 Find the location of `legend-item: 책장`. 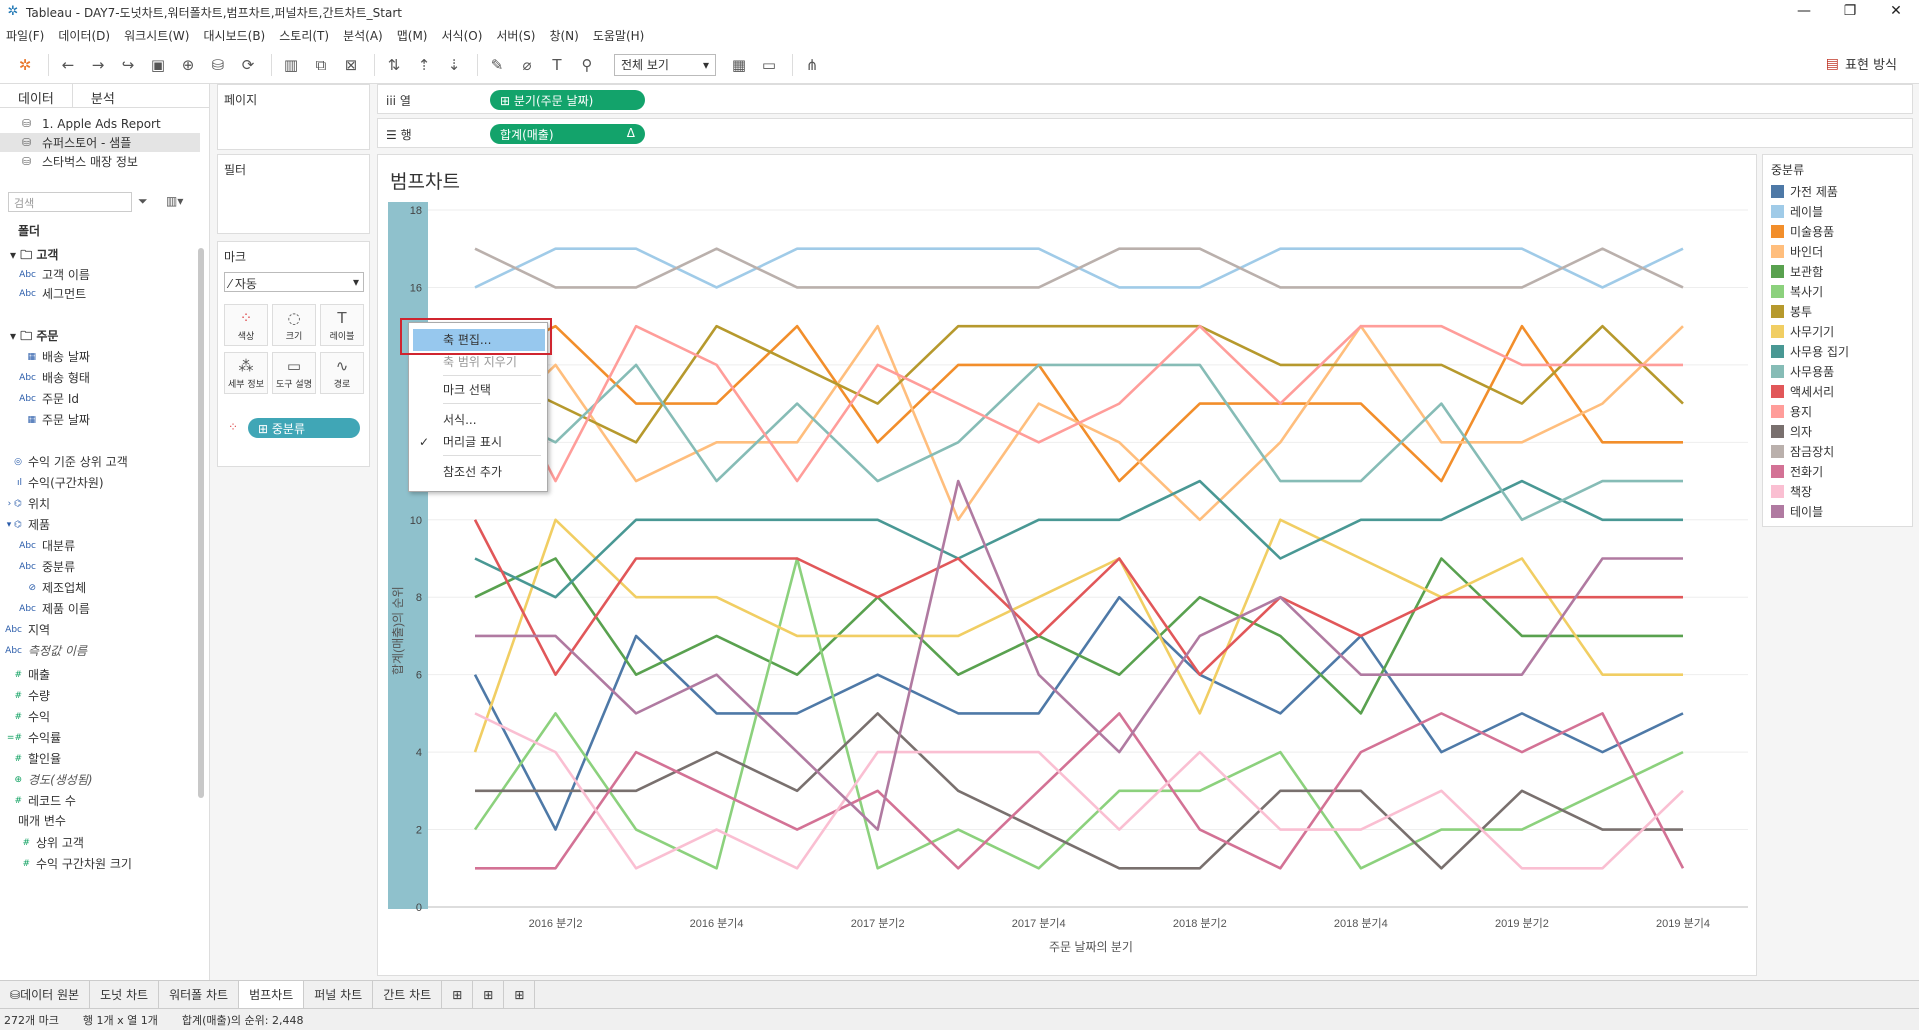

legend-item: 책장 is located at coordinates (1791, 491).